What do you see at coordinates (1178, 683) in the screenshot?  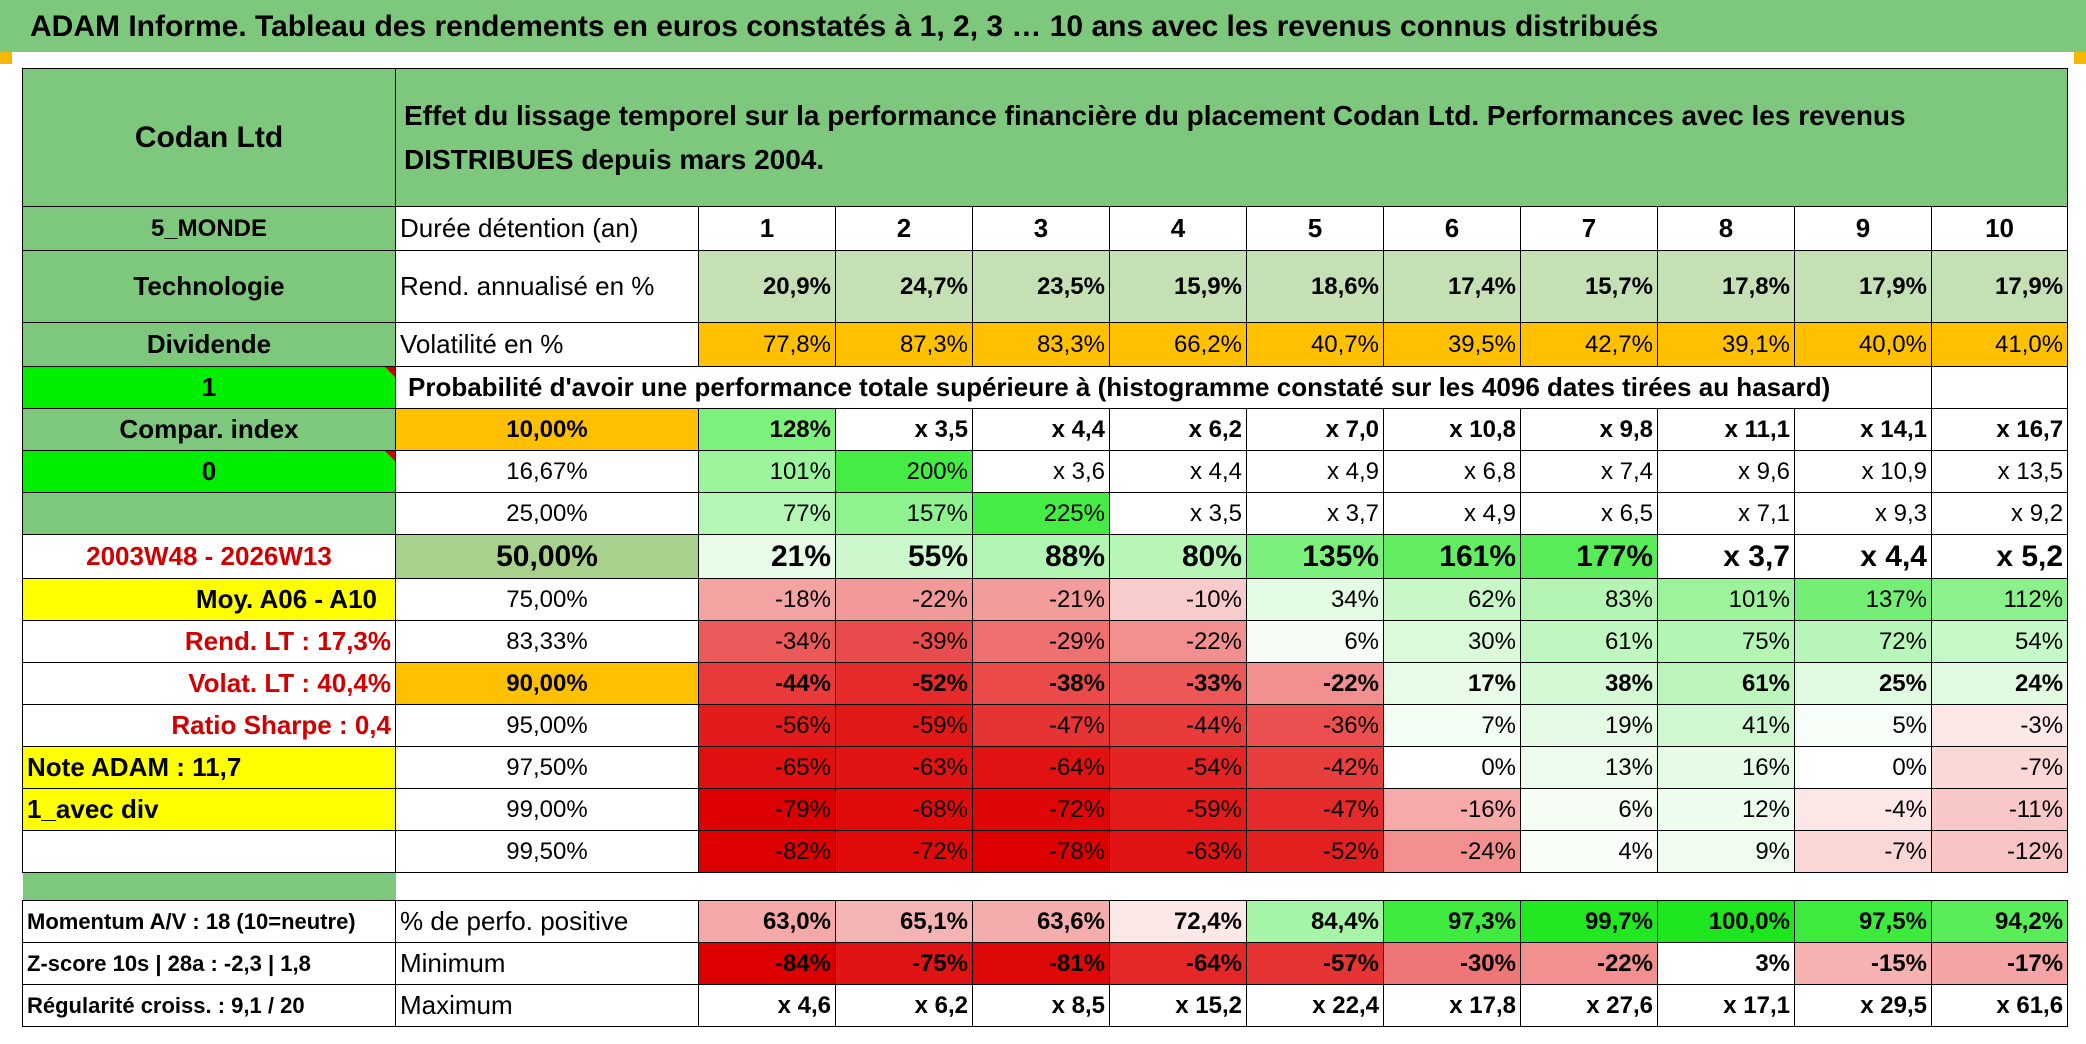 I see `percentile-cell: -33%` at bounding box center [1178, 683].